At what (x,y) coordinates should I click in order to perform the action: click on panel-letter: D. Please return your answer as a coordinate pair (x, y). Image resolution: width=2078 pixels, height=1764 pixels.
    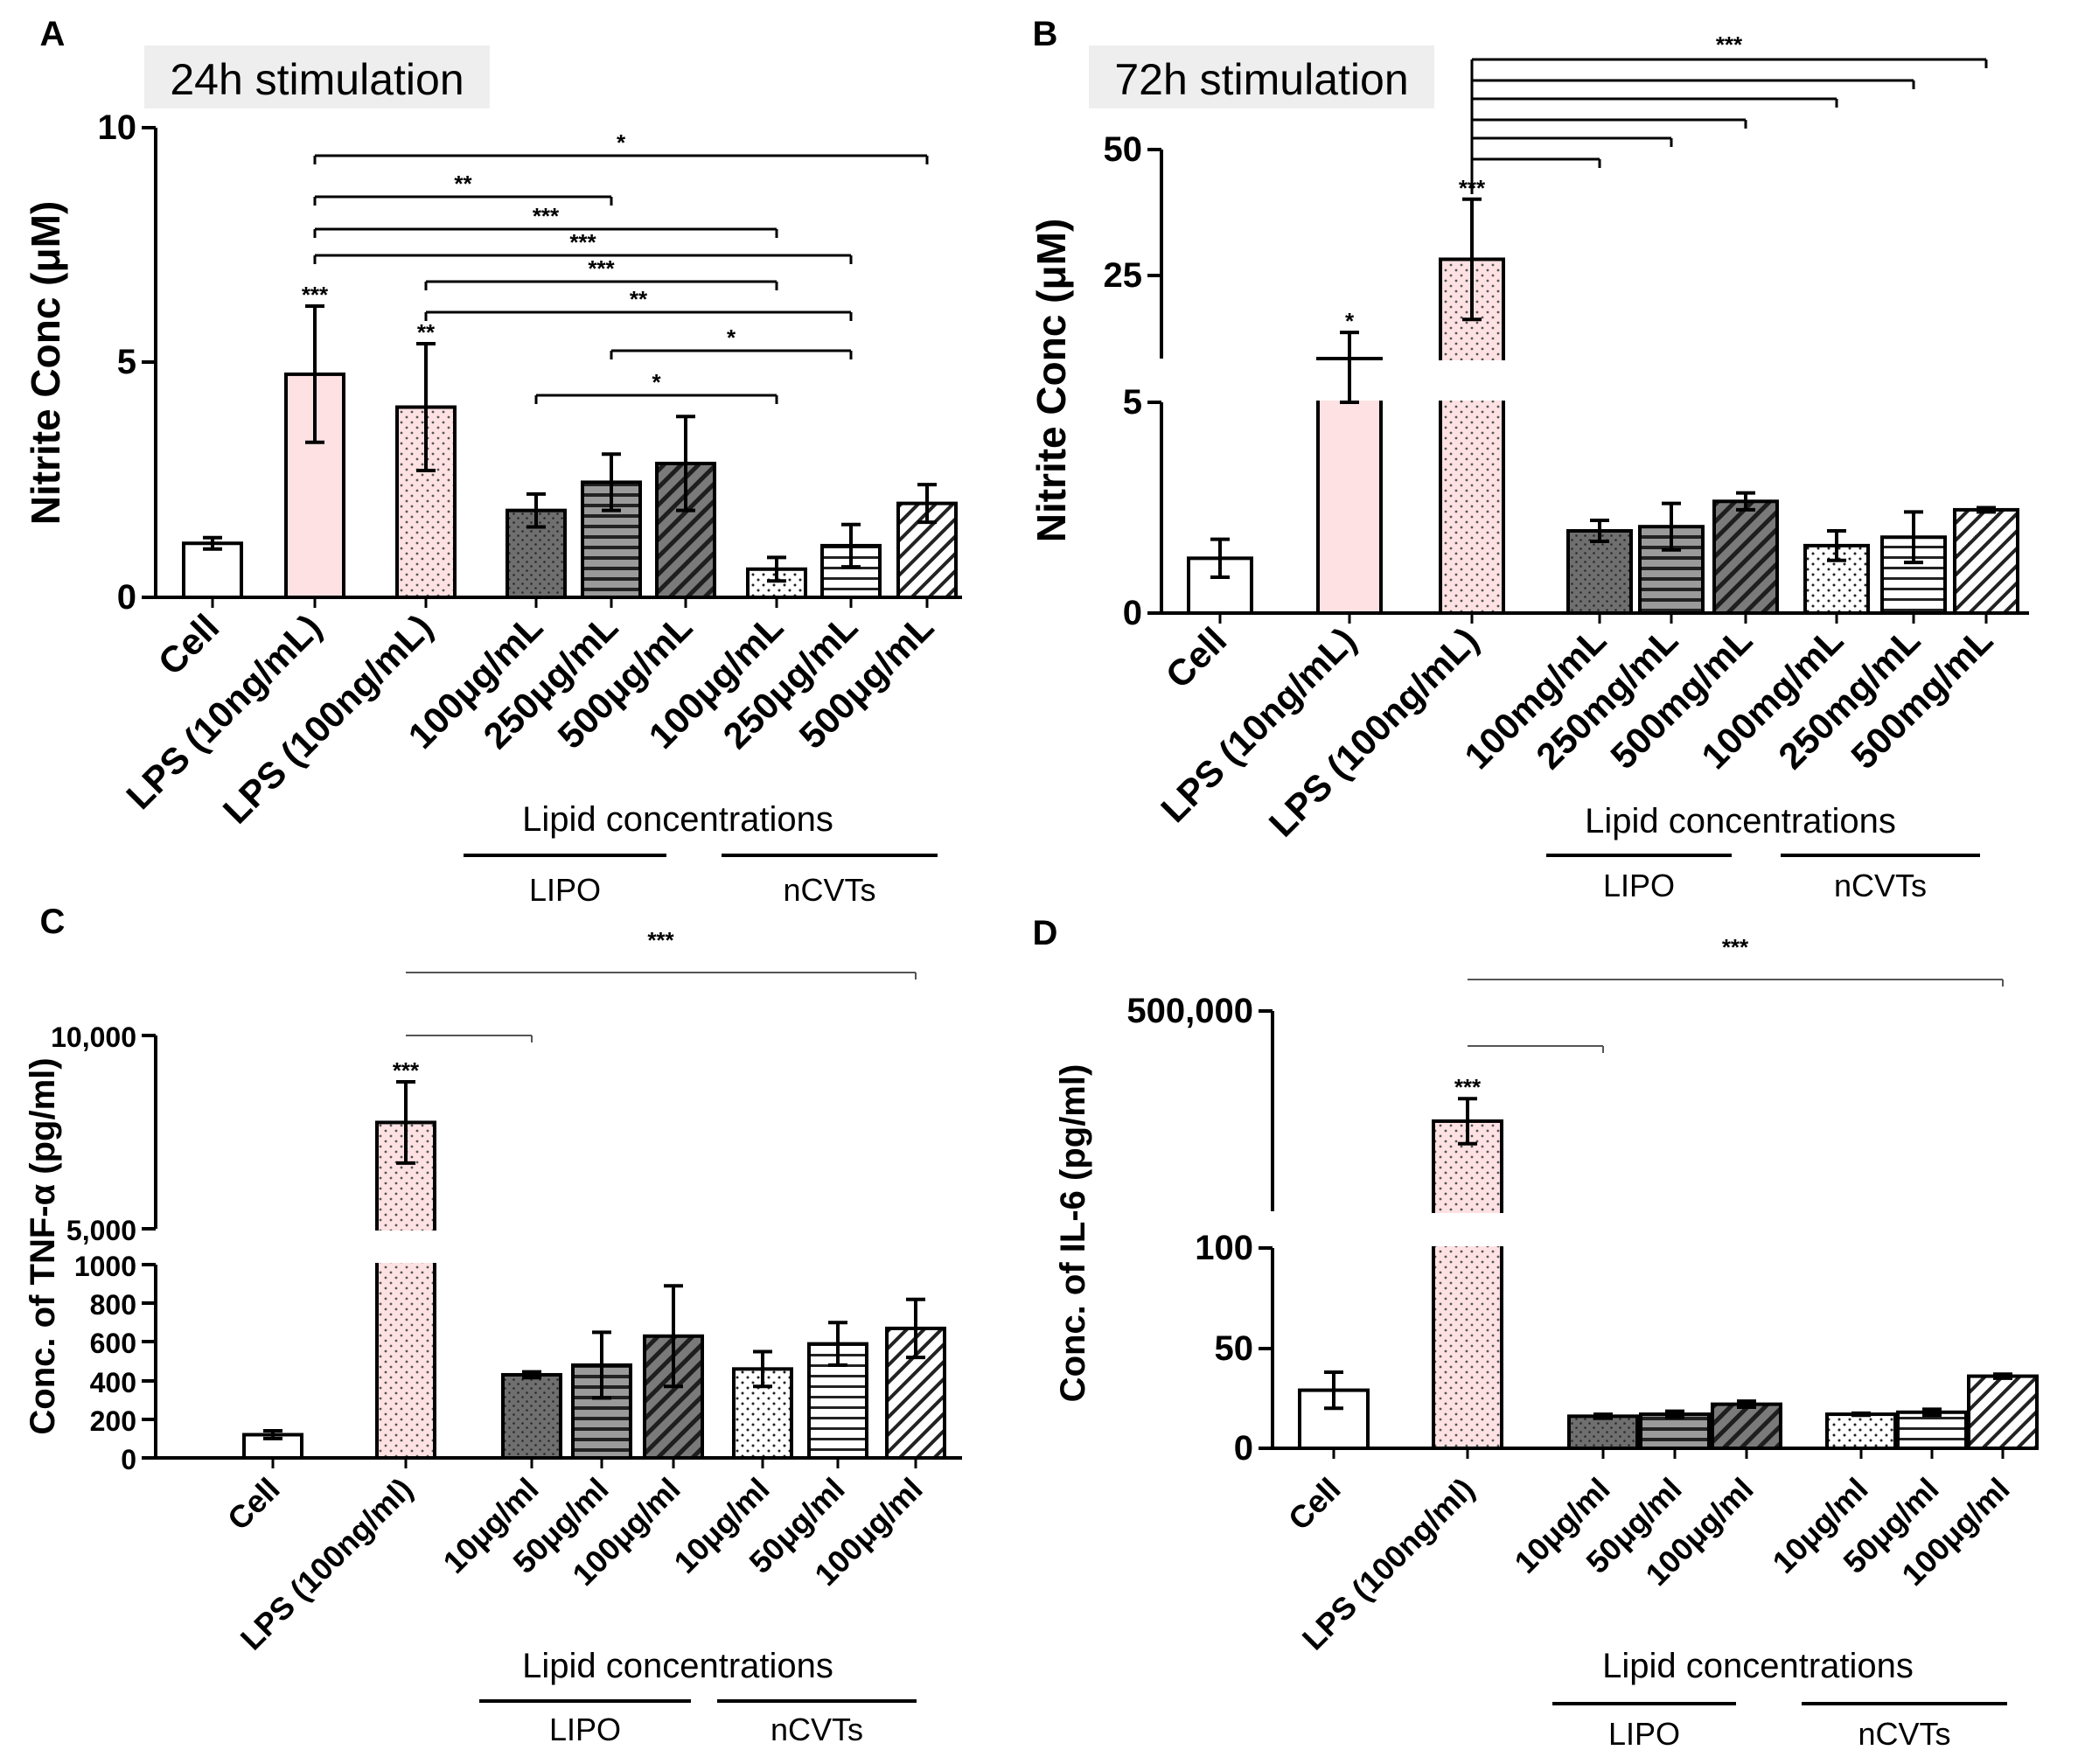
    Looking at the image, I should click on (1045, 933).